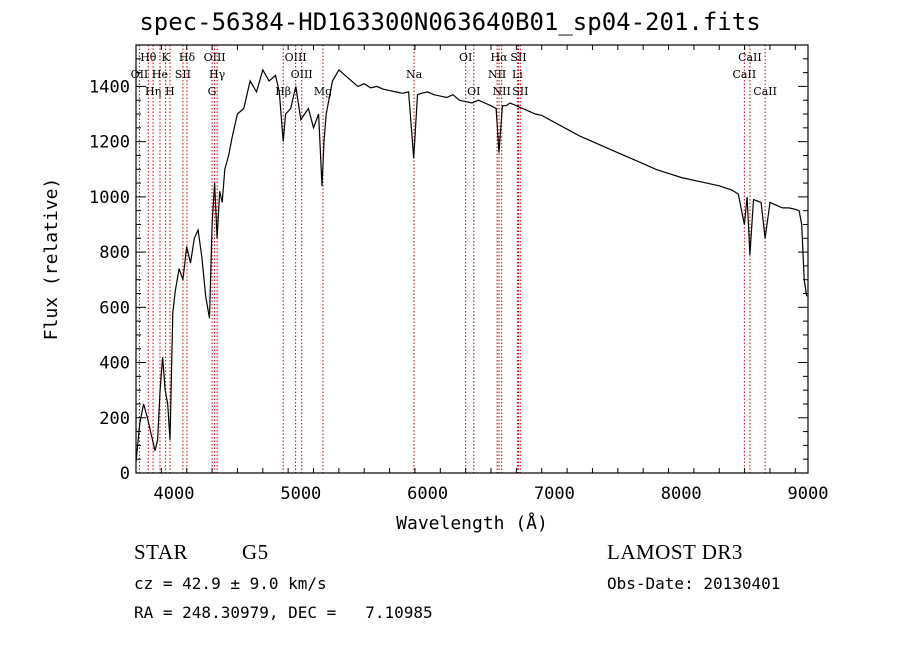 The height and width of the screenshot is (649, 900). What do you see at coordinates (166, 57) in the screenshot?
I see `line-label: K` at bounding box center [166, 57].